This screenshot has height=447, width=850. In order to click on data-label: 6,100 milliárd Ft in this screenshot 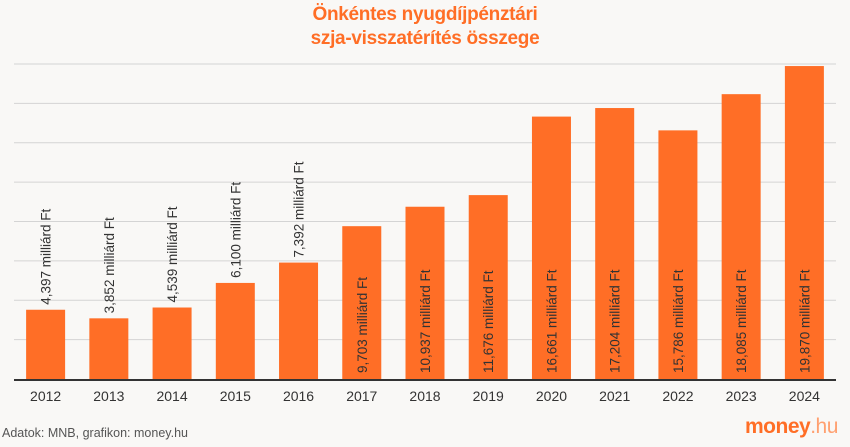, I will do `click(235, 230)`.